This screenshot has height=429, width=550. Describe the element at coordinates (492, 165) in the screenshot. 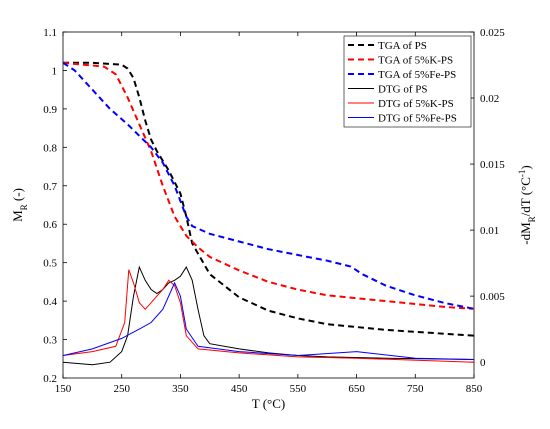

I see `y2-tick-label: 0.015` at that location.